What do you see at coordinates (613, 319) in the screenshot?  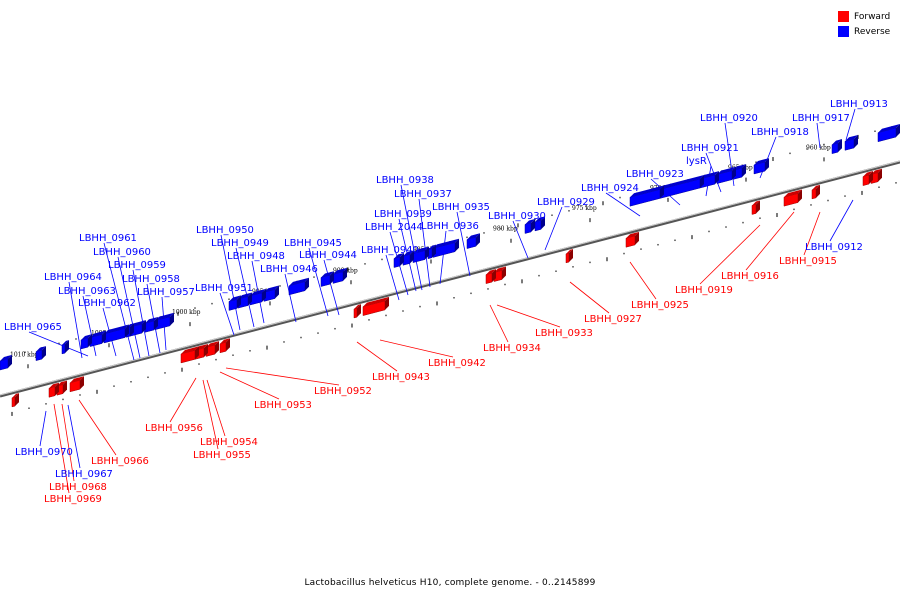 I see `forward-gene-label: LBHH_0927` at bounding box center [613, 319].